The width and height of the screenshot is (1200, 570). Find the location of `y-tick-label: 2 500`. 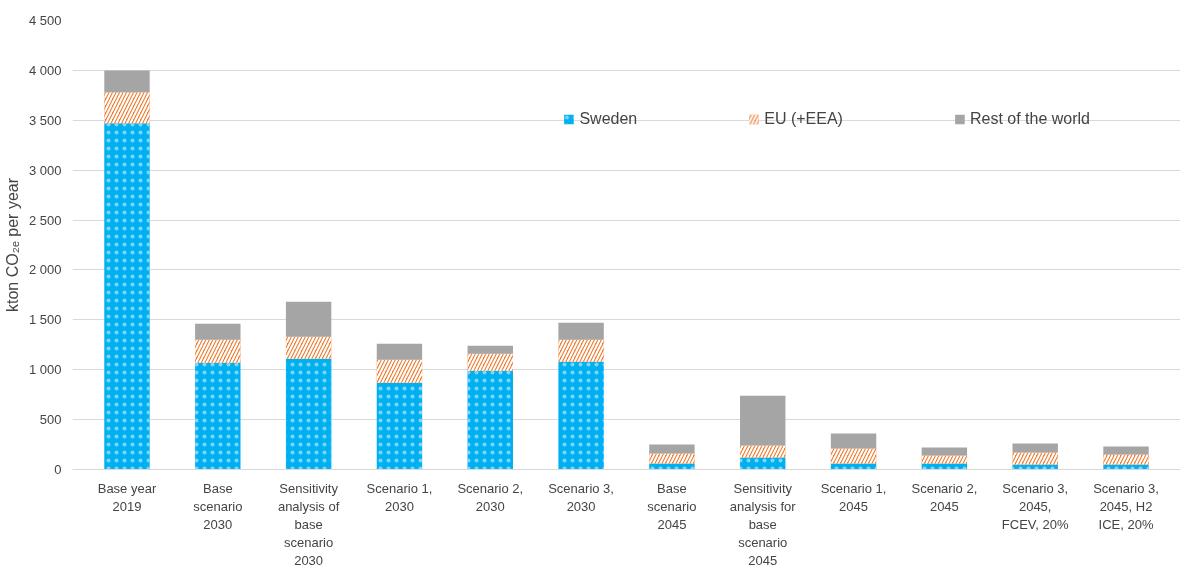

y-tick-label: 2 500 is located at coordinates (45, 220).